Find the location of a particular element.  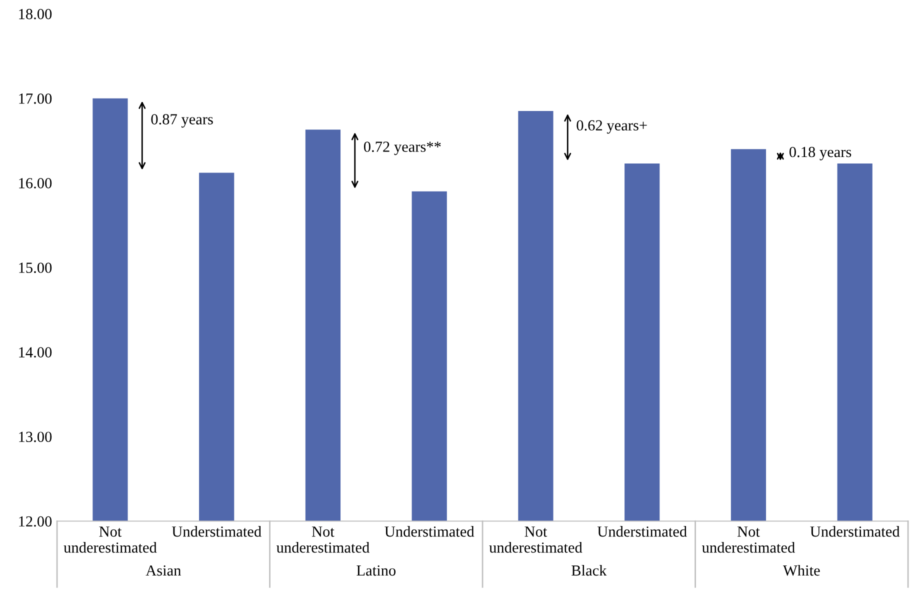

y-tick-label: 16.00 is located at coordinates (35, 183).